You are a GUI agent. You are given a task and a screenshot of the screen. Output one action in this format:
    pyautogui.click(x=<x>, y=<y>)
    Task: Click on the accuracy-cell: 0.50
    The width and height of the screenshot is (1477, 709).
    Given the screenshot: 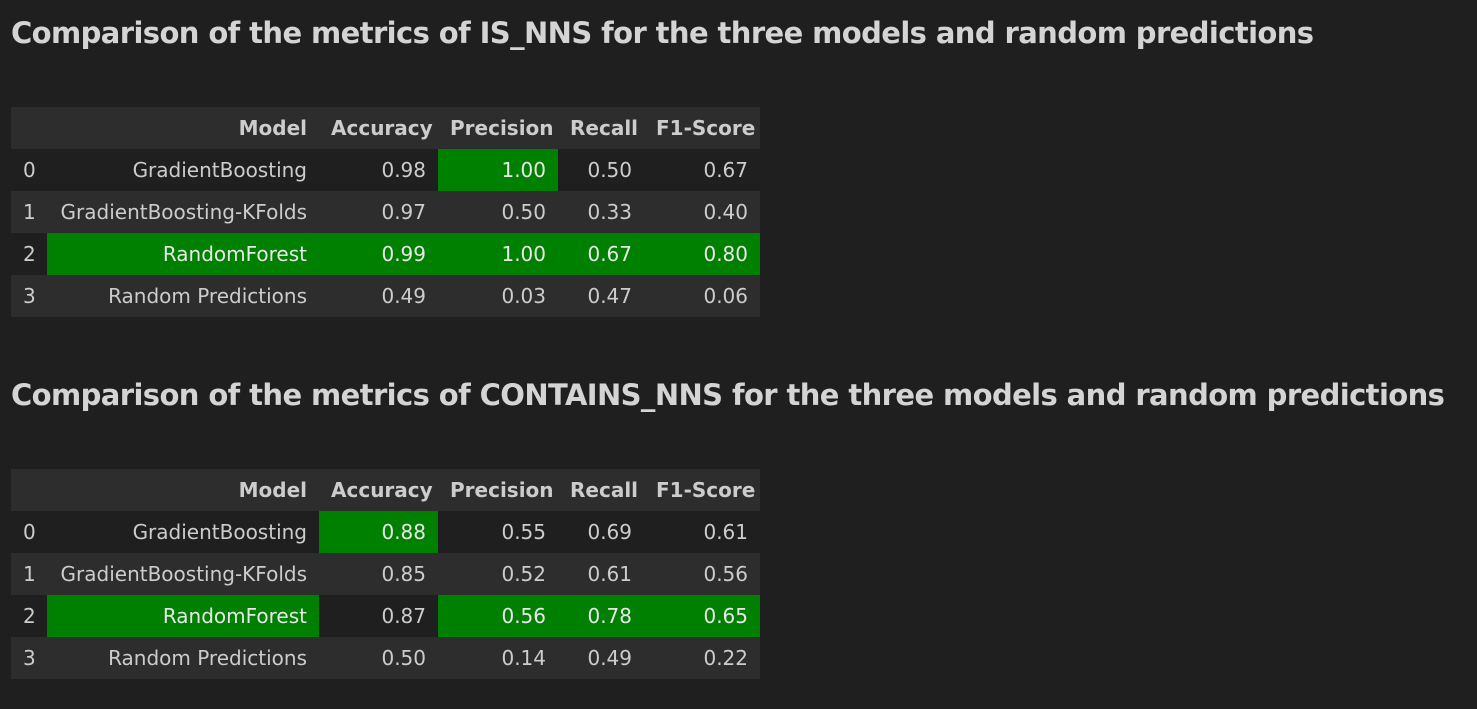 What is the action you would take?
    pyautogui.click(x=403, y=658)
    